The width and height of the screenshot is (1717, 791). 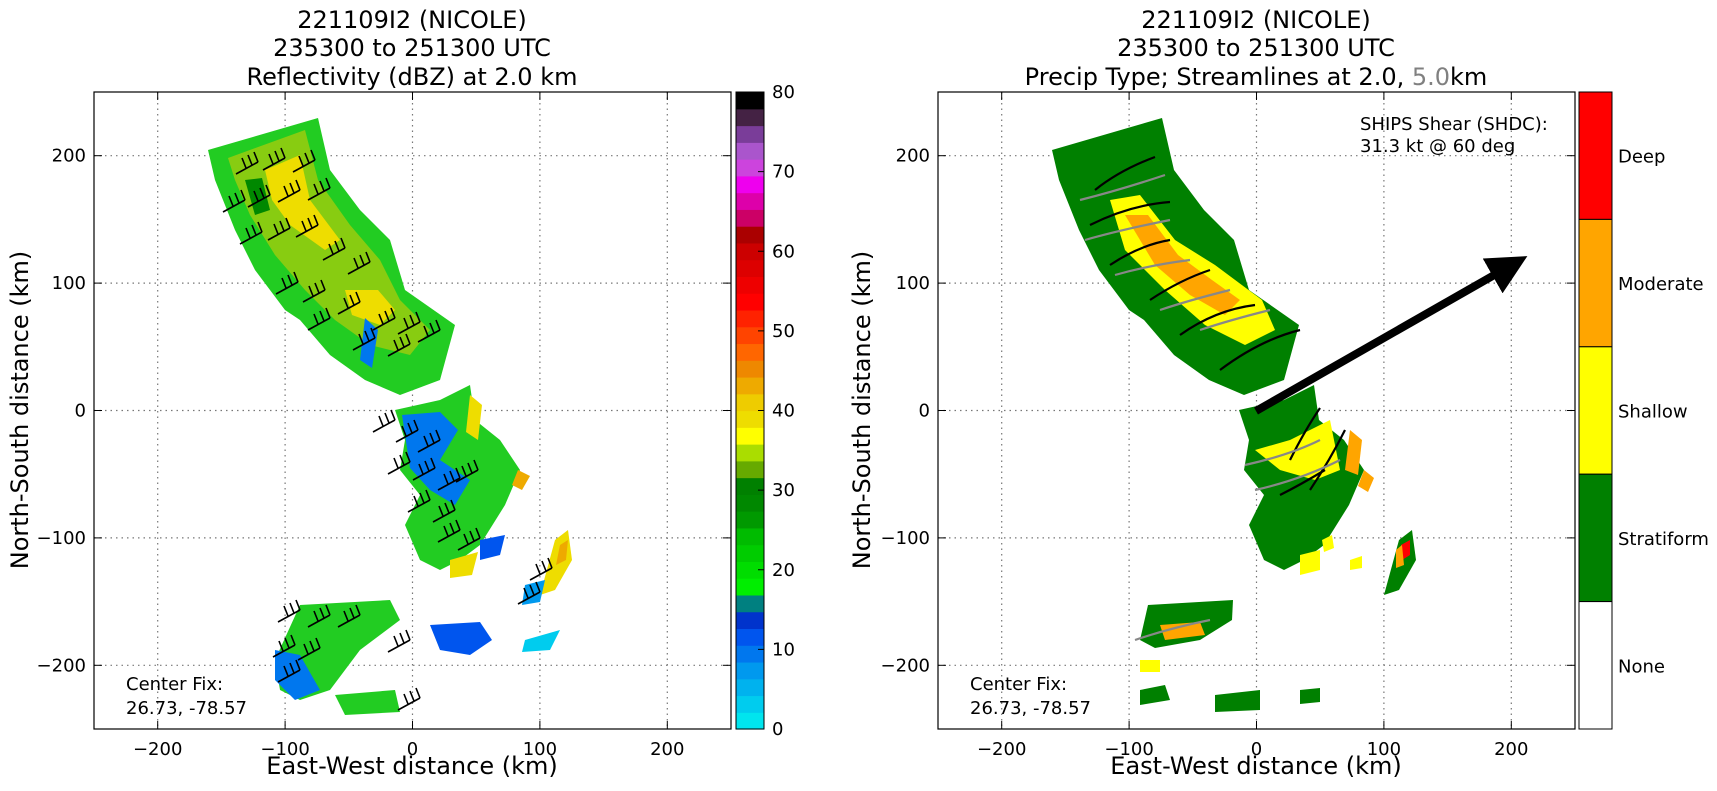 I want to click on precip-colorbar-label: Moderate, so click(x=1661, y=284).